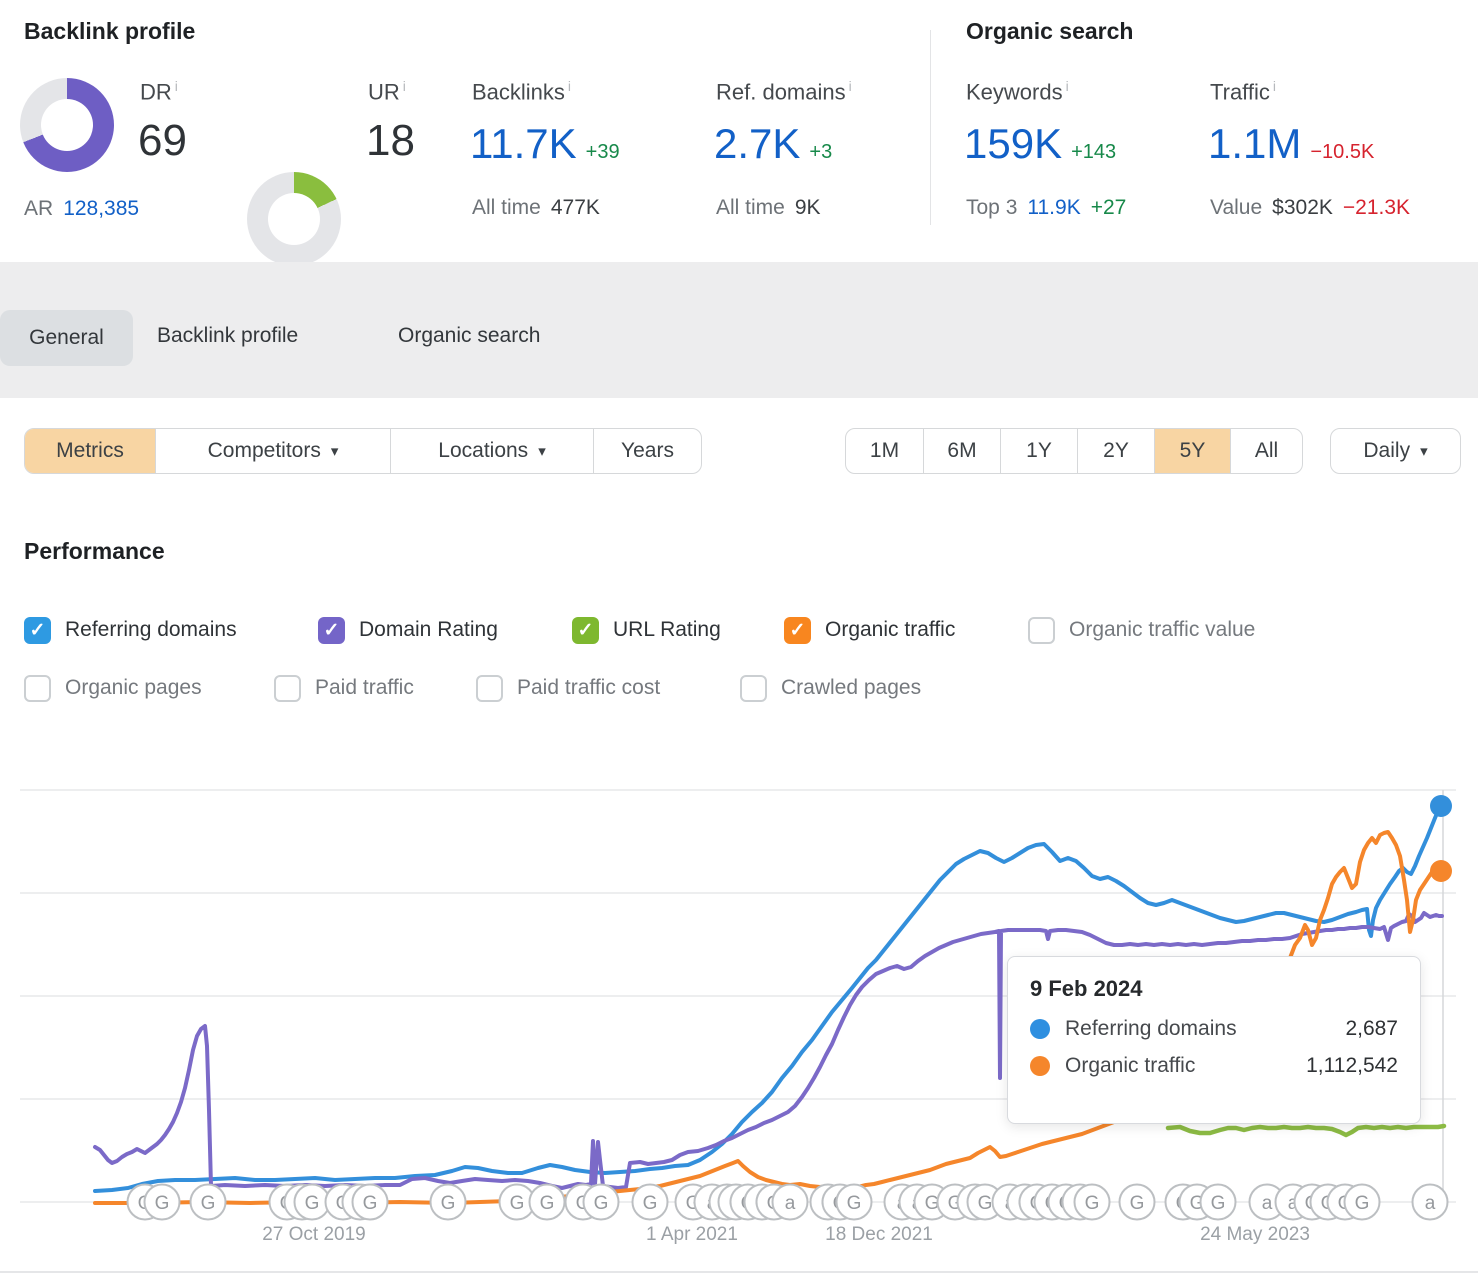 The width and height of the screenshot is (1478, 1286). Describe the element at coordinates (90, 451) in the screenshot. I see `metrics-button: Metrics` at that location.